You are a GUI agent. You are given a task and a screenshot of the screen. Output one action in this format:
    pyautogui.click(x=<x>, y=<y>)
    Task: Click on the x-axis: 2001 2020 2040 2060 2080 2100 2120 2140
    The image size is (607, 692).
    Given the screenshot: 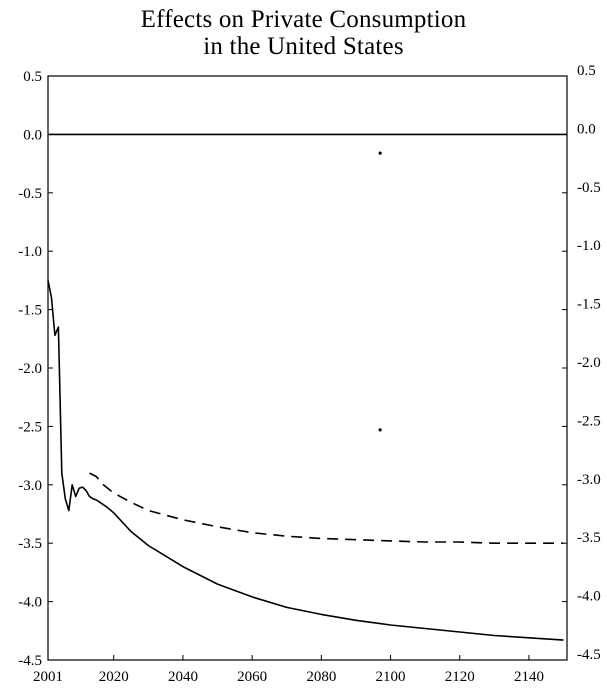 What is the action you would take?
    pyautogui.click(x=288, y=670)
    